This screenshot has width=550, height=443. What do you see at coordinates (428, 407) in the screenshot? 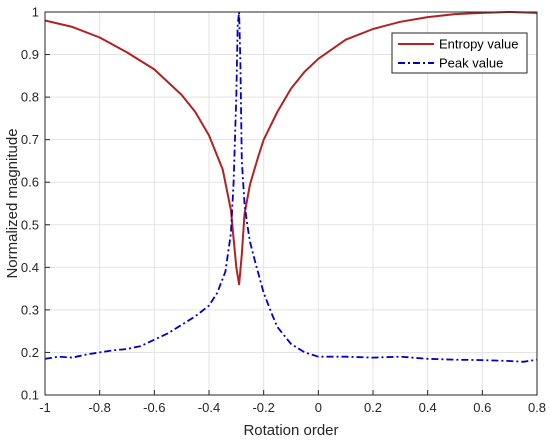
I see `x-tick-label: 0.4` at bounding box center [428, 407].